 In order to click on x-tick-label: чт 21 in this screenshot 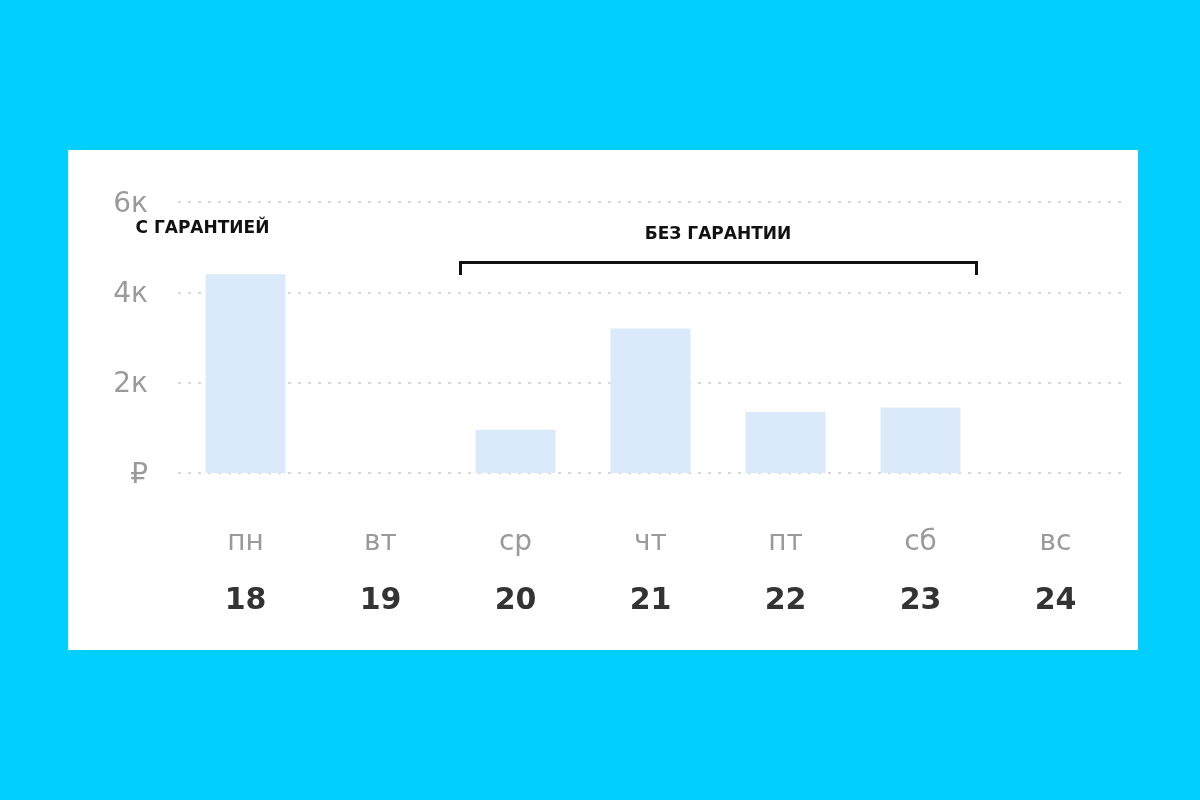, I will do `click(650, 569)`.